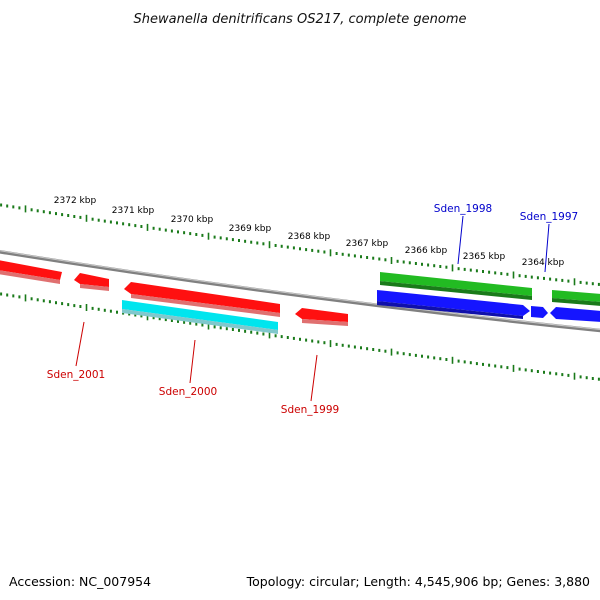 The height and width of the screenshot is (600, 600). What do you see at coordinates (547, 248) in the screenshot?
I see `leader-line-sden-1997` at bounding box center [547, 248].